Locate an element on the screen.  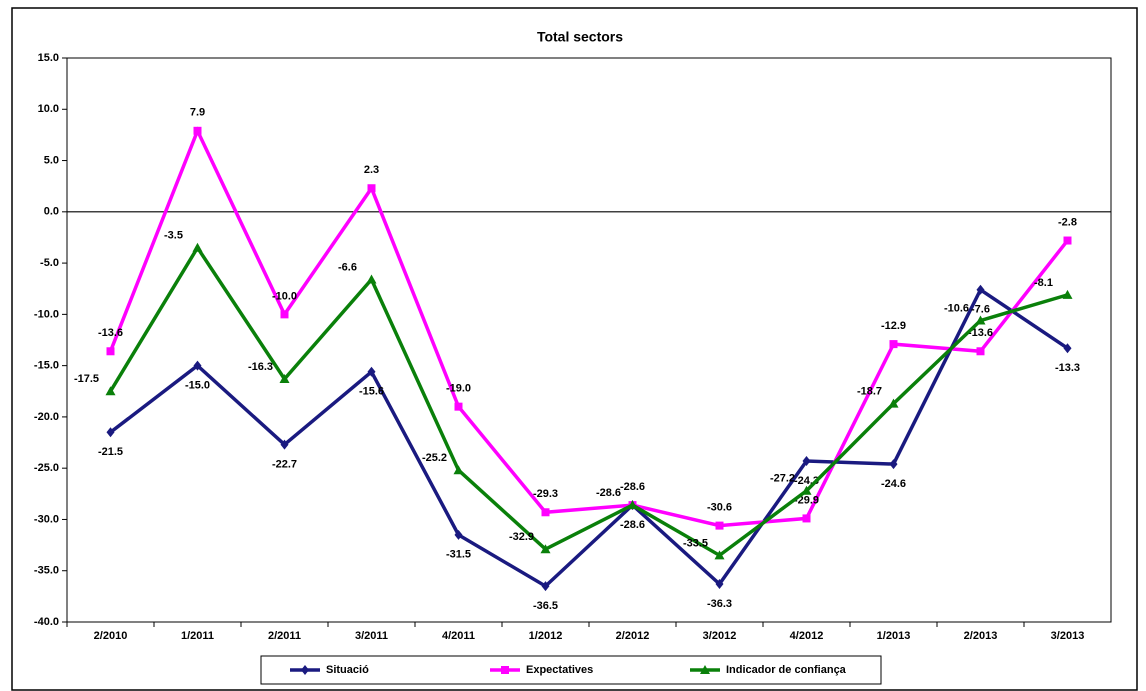
y-tick-label: -15.0 is located at coordinates (46, 366).